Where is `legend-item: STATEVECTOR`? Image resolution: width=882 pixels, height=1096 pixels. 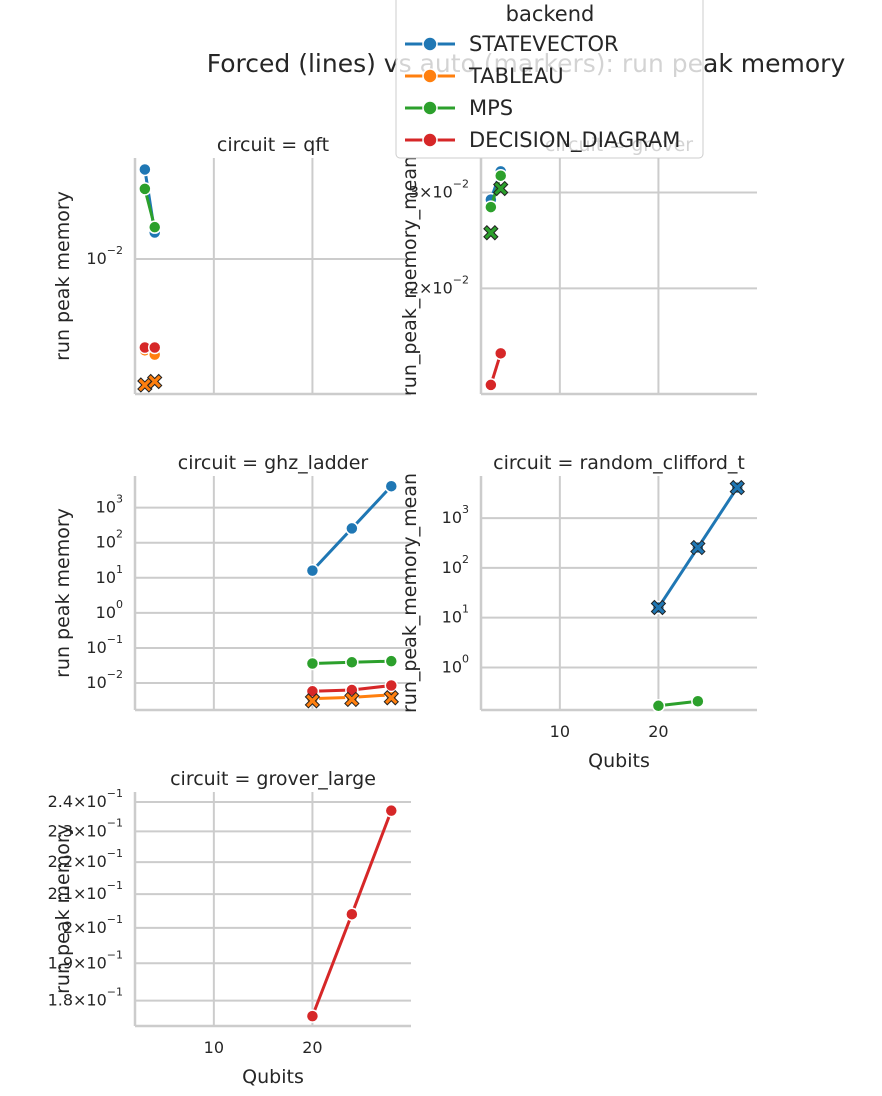
legend-item: STATEVECTOR is located at coordinates (512, 44).